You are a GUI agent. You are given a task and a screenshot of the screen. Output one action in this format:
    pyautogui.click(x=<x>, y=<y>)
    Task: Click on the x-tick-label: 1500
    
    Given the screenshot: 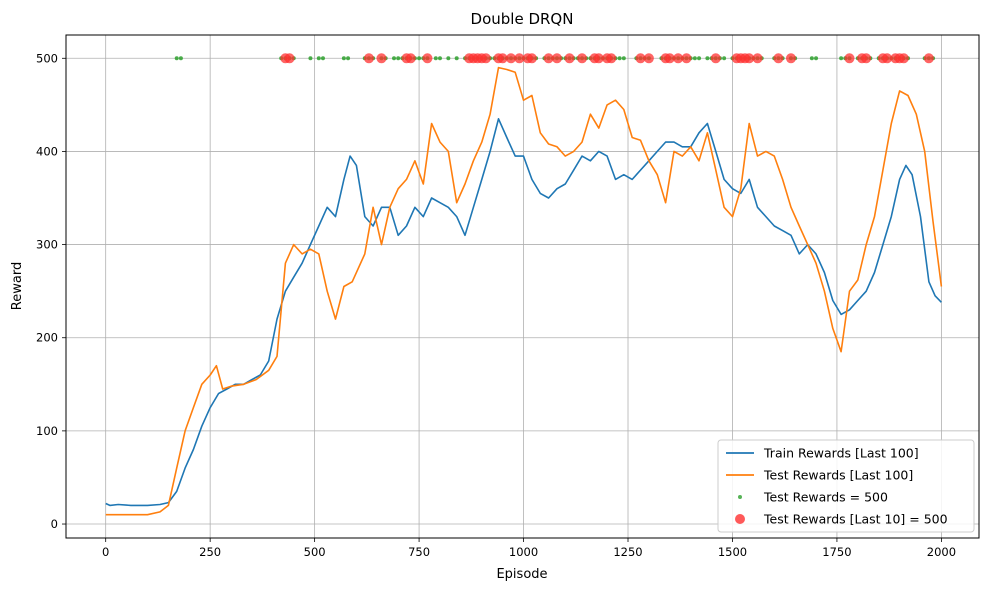 What is the action you would take?
    pyautogui.click(x=732, y=552)
    